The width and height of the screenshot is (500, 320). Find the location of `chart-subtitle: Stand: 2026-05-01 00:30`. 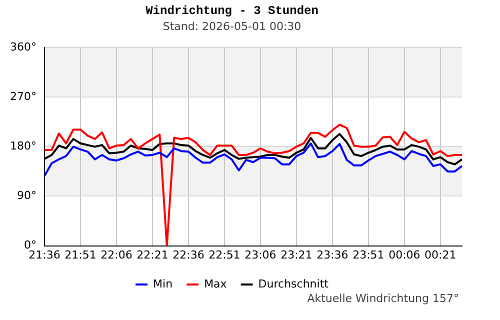

chart-subtitle: Stand: 2026-05-01 00:30 is located at coordinates (232, 26).